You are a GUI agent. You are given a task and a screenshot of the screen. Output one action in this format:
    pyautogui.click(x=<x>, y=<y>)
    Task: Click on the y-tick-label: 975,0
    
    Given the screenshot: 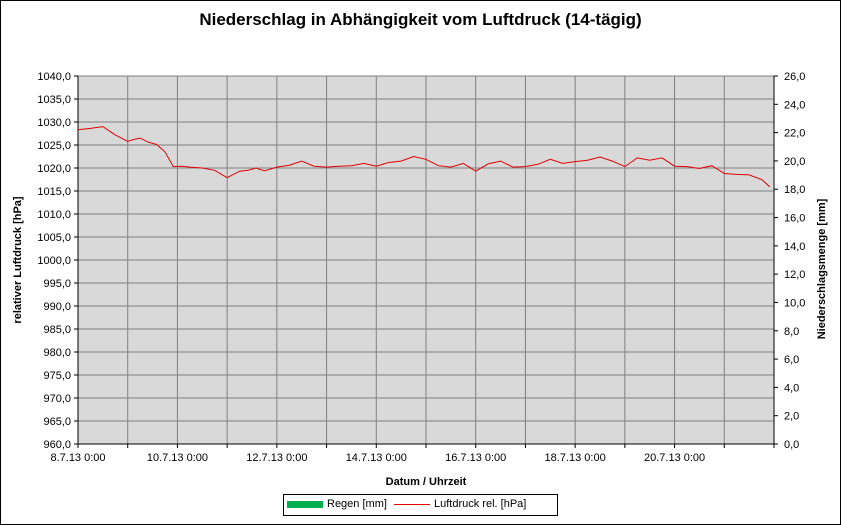 What is the action you would take?
    pyautogui.click(x=57, y=376)
    